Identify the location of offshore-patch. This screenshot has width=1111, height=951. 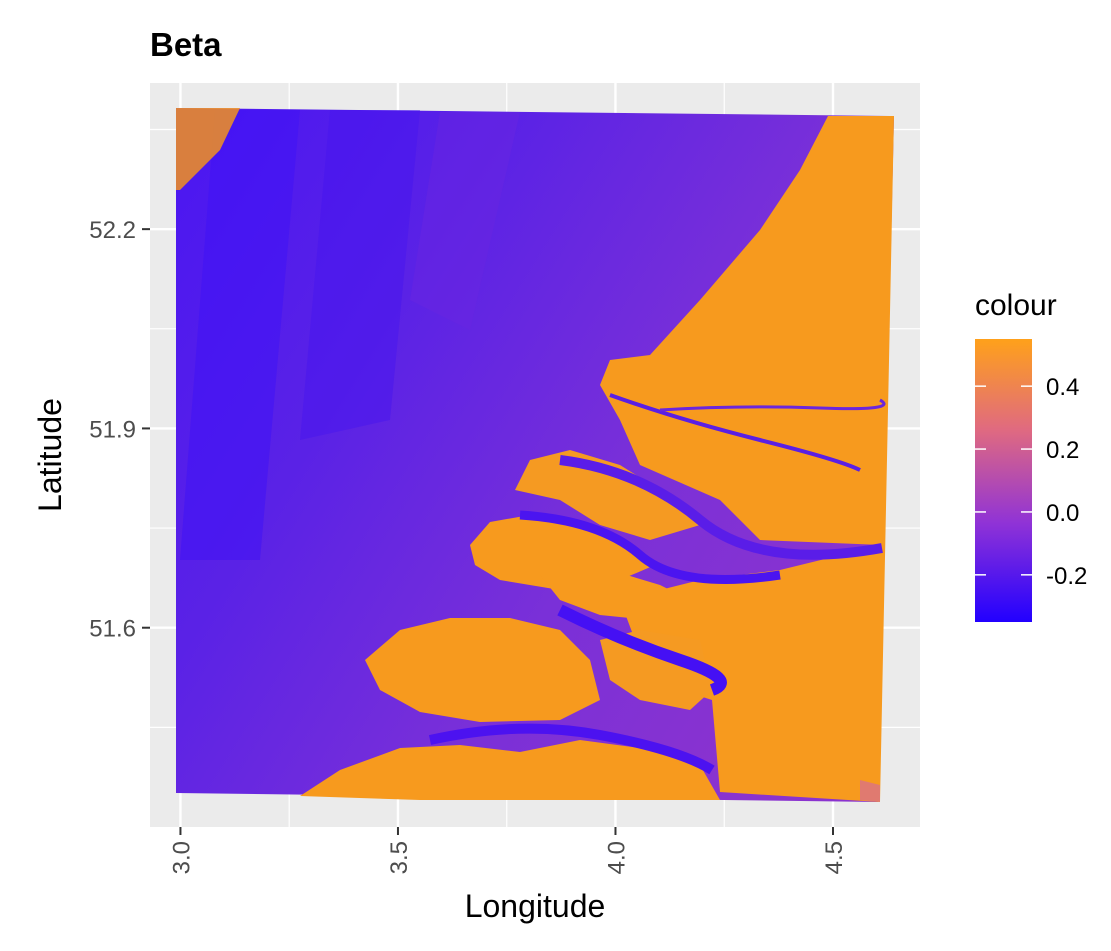
(208, 149).